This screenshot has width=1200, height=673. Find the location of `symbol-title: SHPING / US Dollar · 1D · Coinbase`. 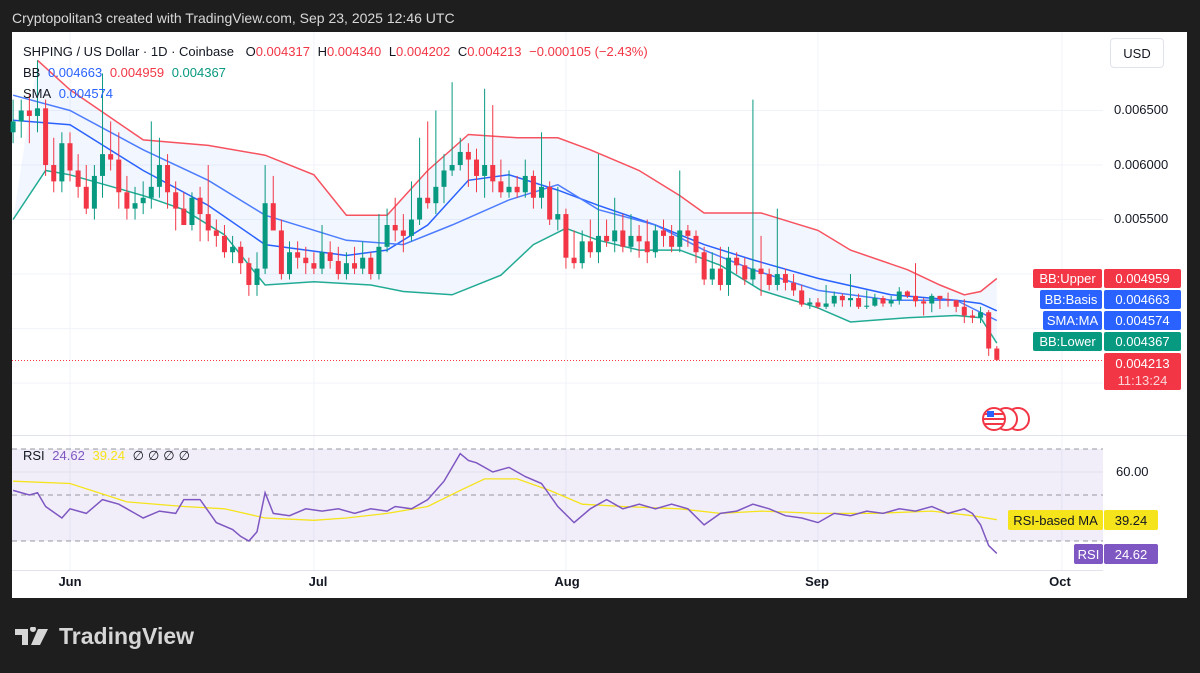

symbol-title: SHPING / US Dollar · 1D · Coinbase is located at coordinates (128, 51).